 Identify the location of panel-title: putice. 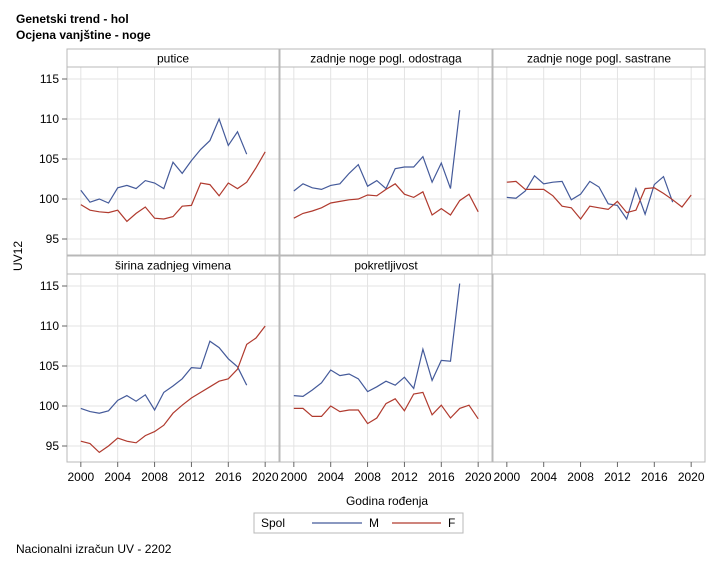
(173, 59).